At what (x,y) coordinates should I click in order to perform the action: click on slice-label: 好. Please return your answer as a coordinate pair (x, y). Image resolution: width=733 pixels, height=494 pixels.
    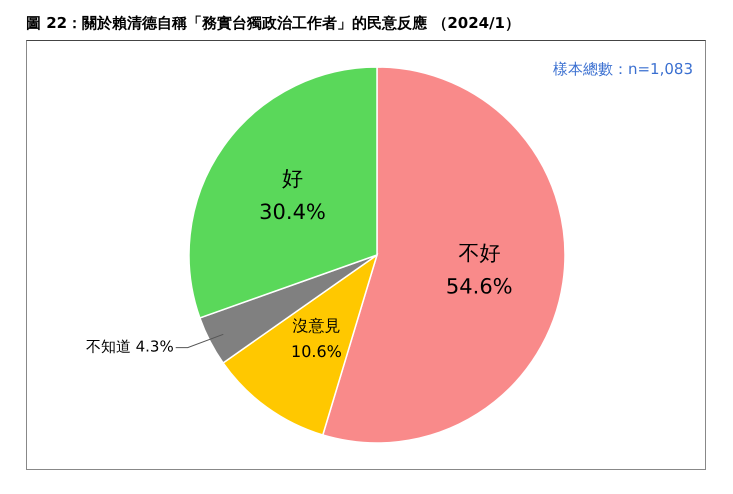
    Looking at the image, I should click on (293, 178).